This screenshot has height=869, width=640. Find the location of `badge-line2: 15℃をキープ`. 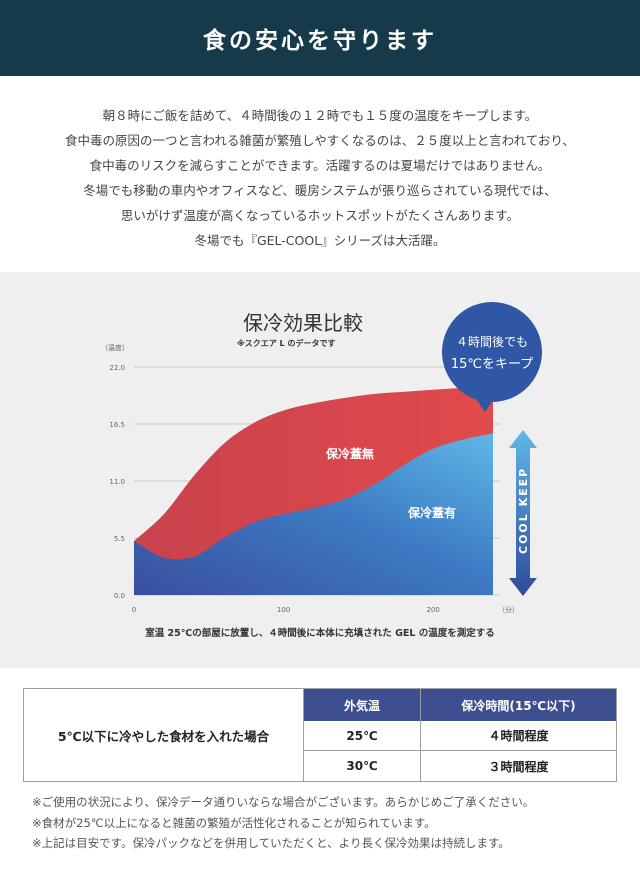

badge-line2: 15℃をキープ is located at coordinates (492, 364).